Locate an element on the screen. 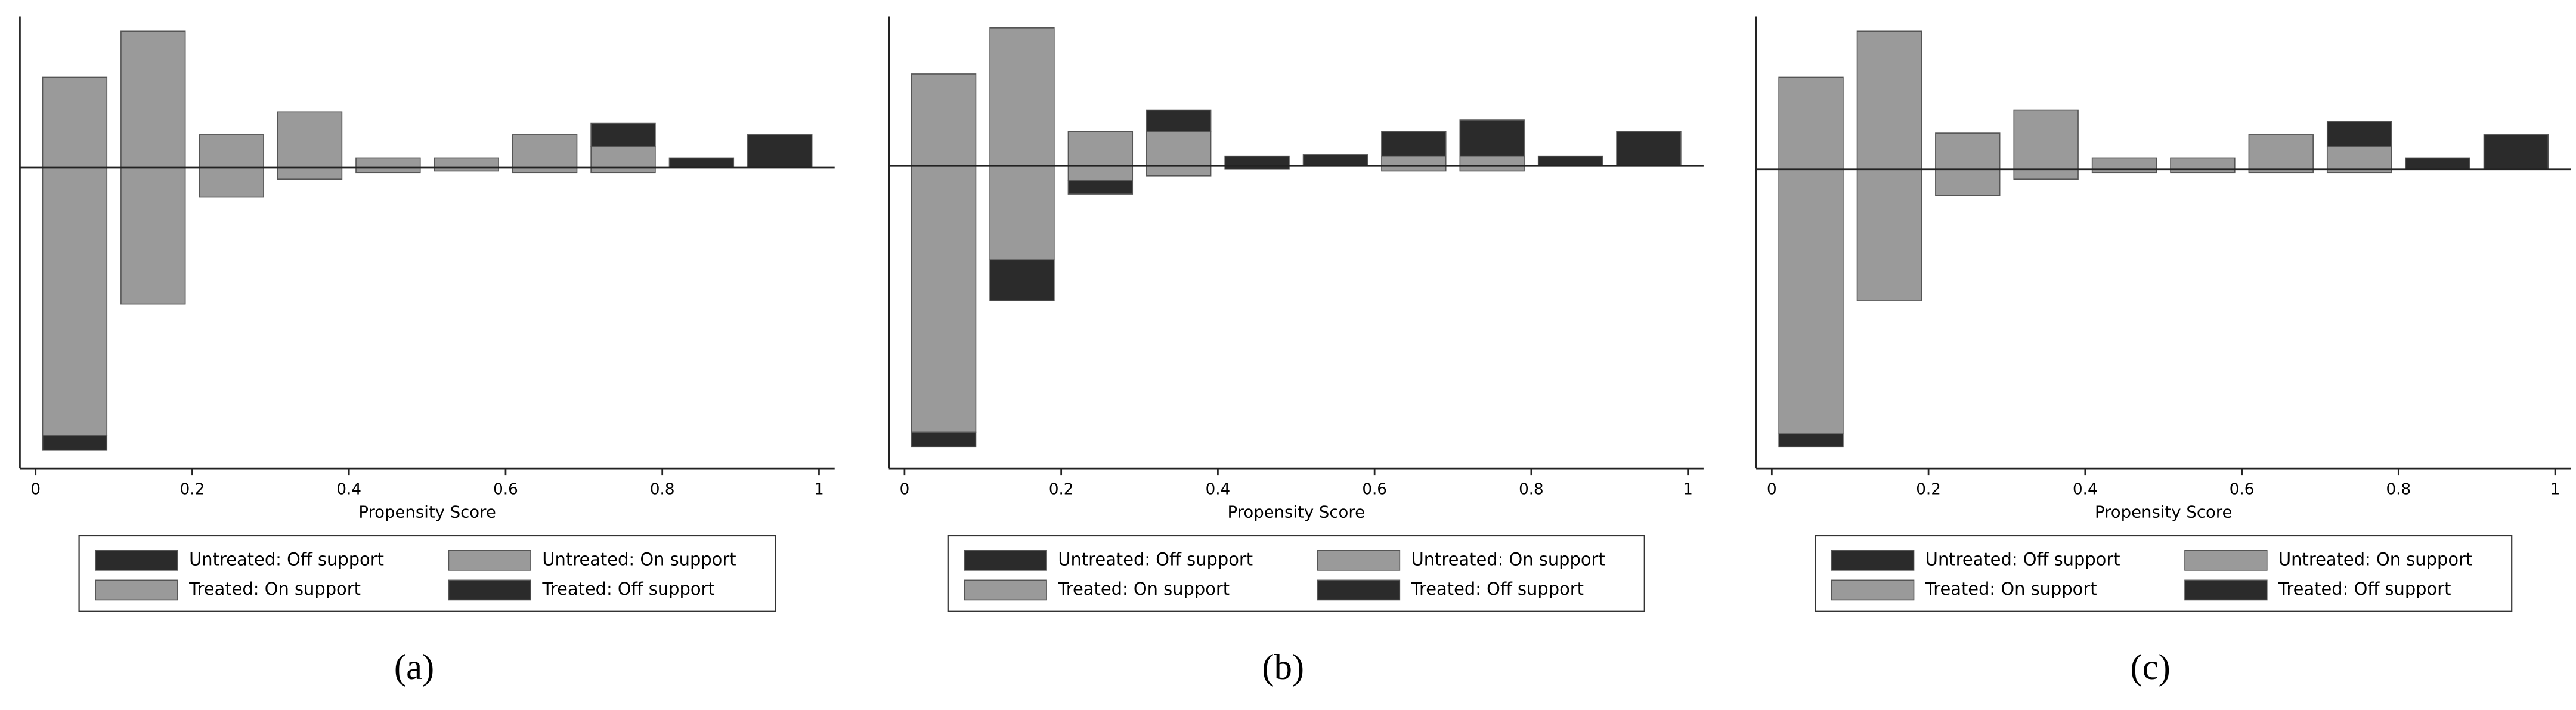 The height and width of the screenshot is (710, 2576). caption: (a) is located at coordinates (414, 667).